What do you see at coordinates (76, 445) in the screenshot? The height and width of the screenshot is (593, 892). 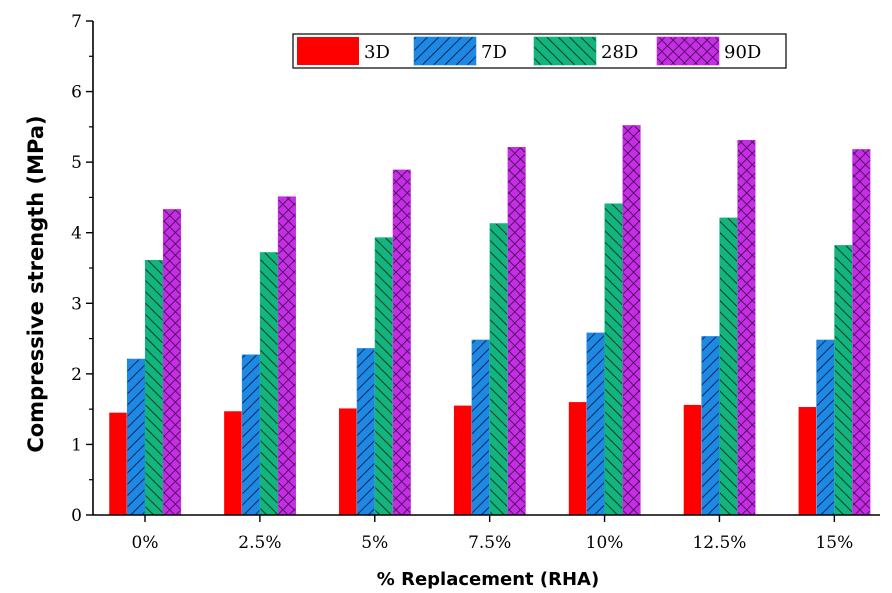 I see `y-tick-label: 1` at bounding box center [76, 445].